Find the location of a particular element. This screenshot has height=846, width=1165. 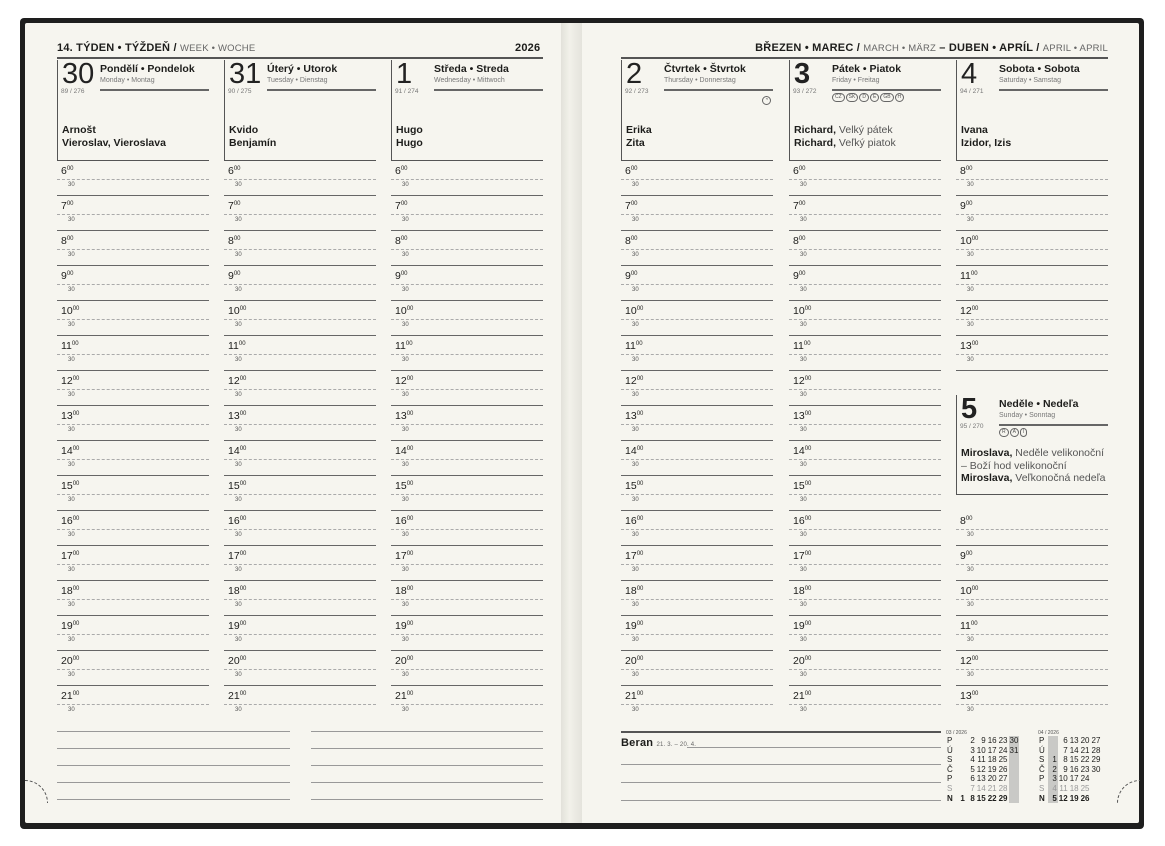

hour-slot: 900 30 is located at coordinates (865, 283).